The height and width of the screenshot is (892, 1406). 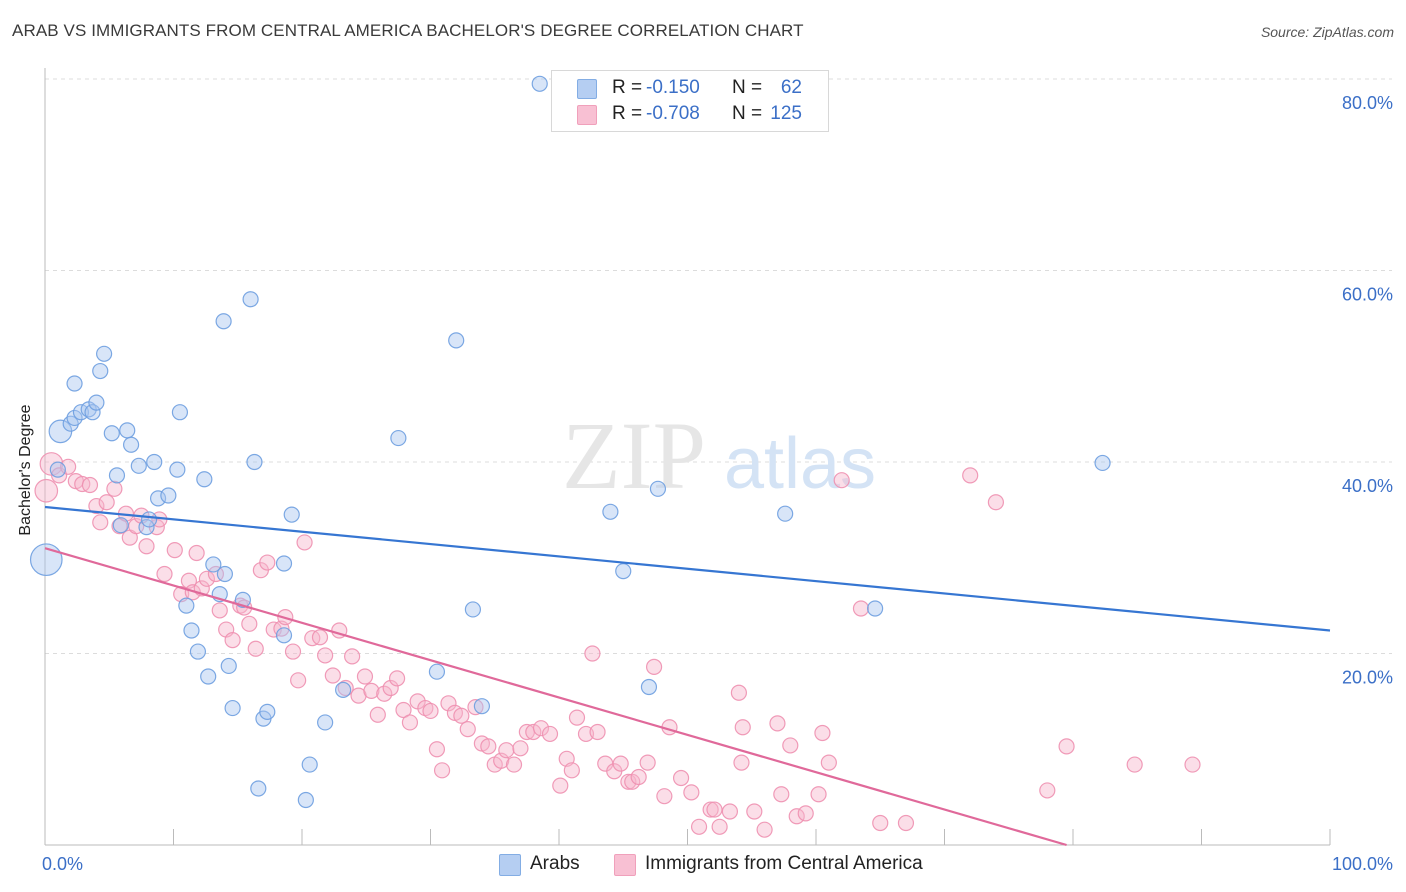 I want to click on y-tick-label: 80.0%, so click(x=1367, y=103).